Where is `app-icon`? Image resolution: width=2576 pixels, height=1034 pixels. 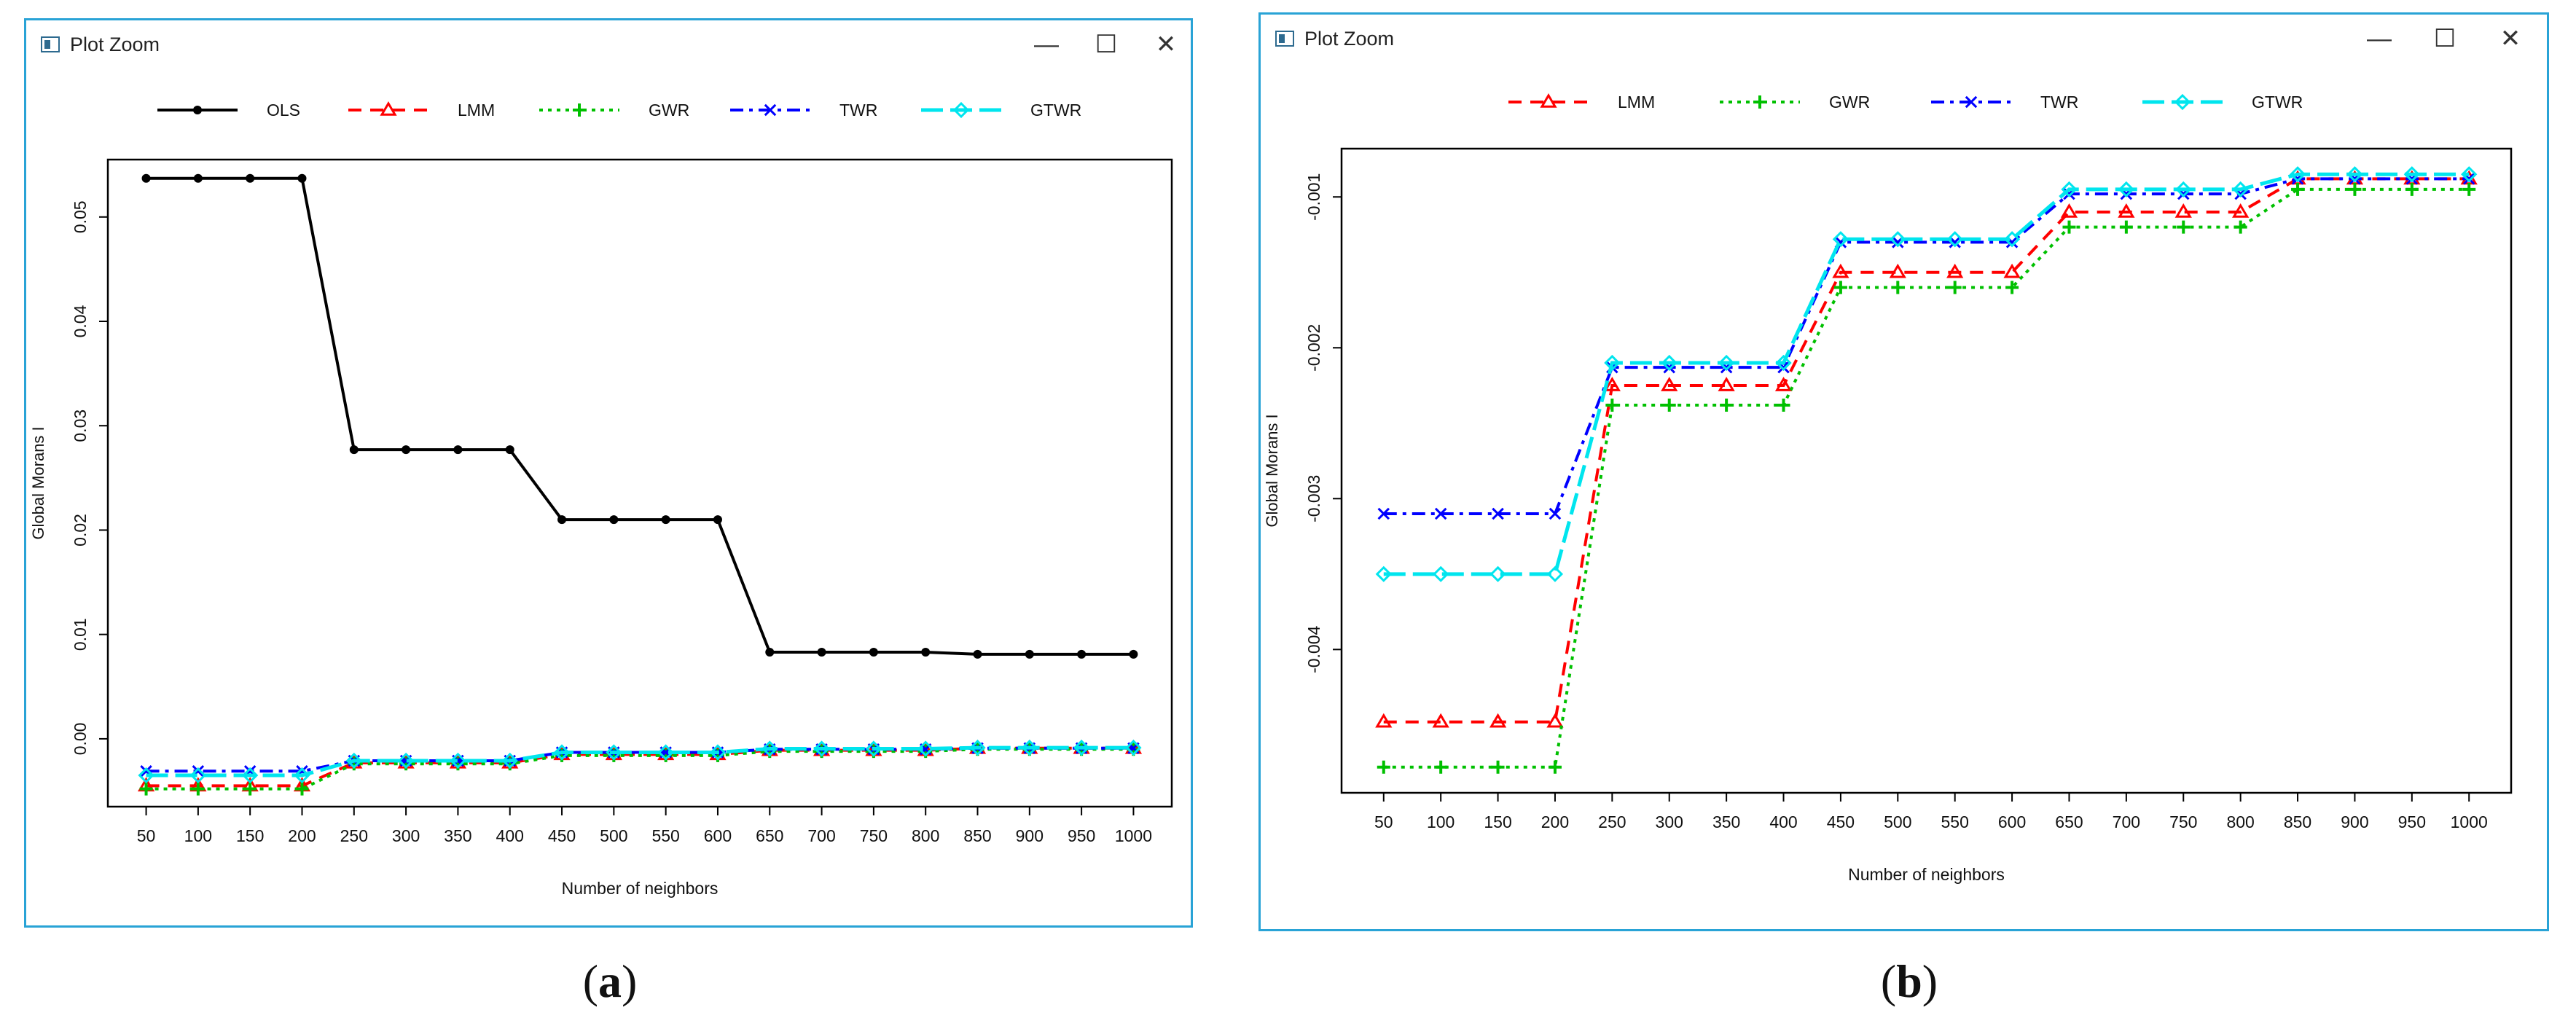 app-icon is located at coordinates (1284, 39).